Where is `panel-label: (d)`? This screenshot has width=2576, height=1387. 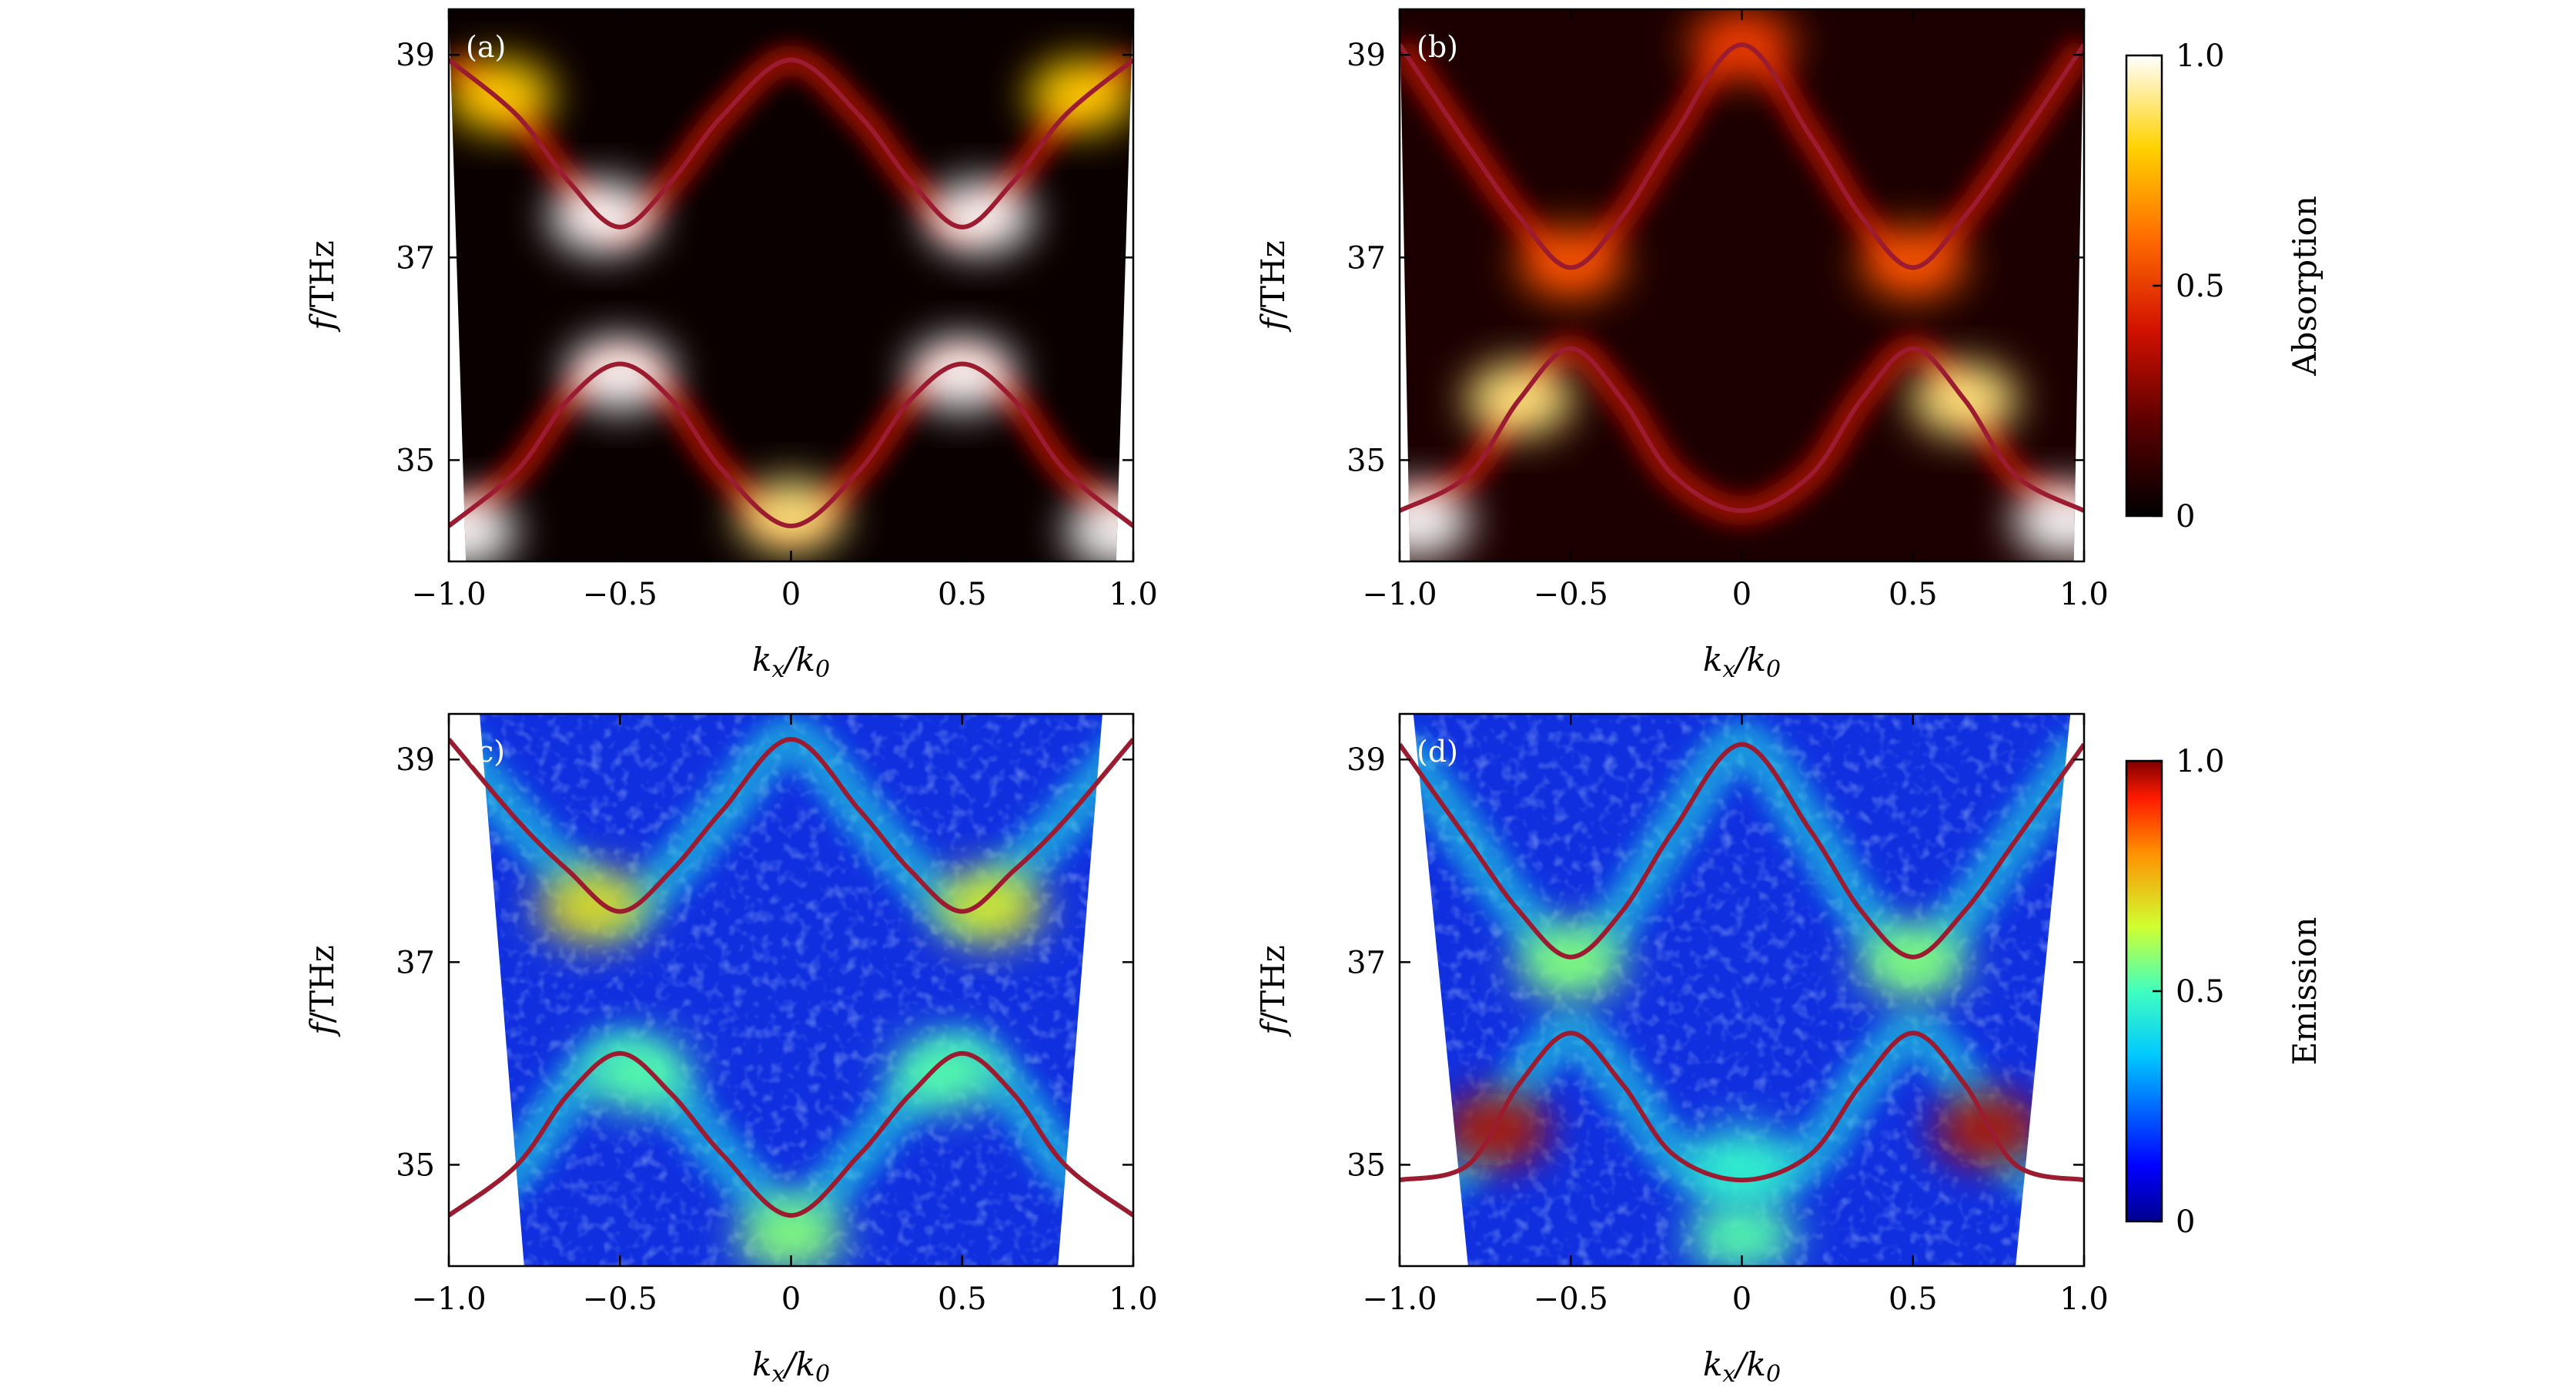
panel-label: (d) is located at coordinates (1438, 752).